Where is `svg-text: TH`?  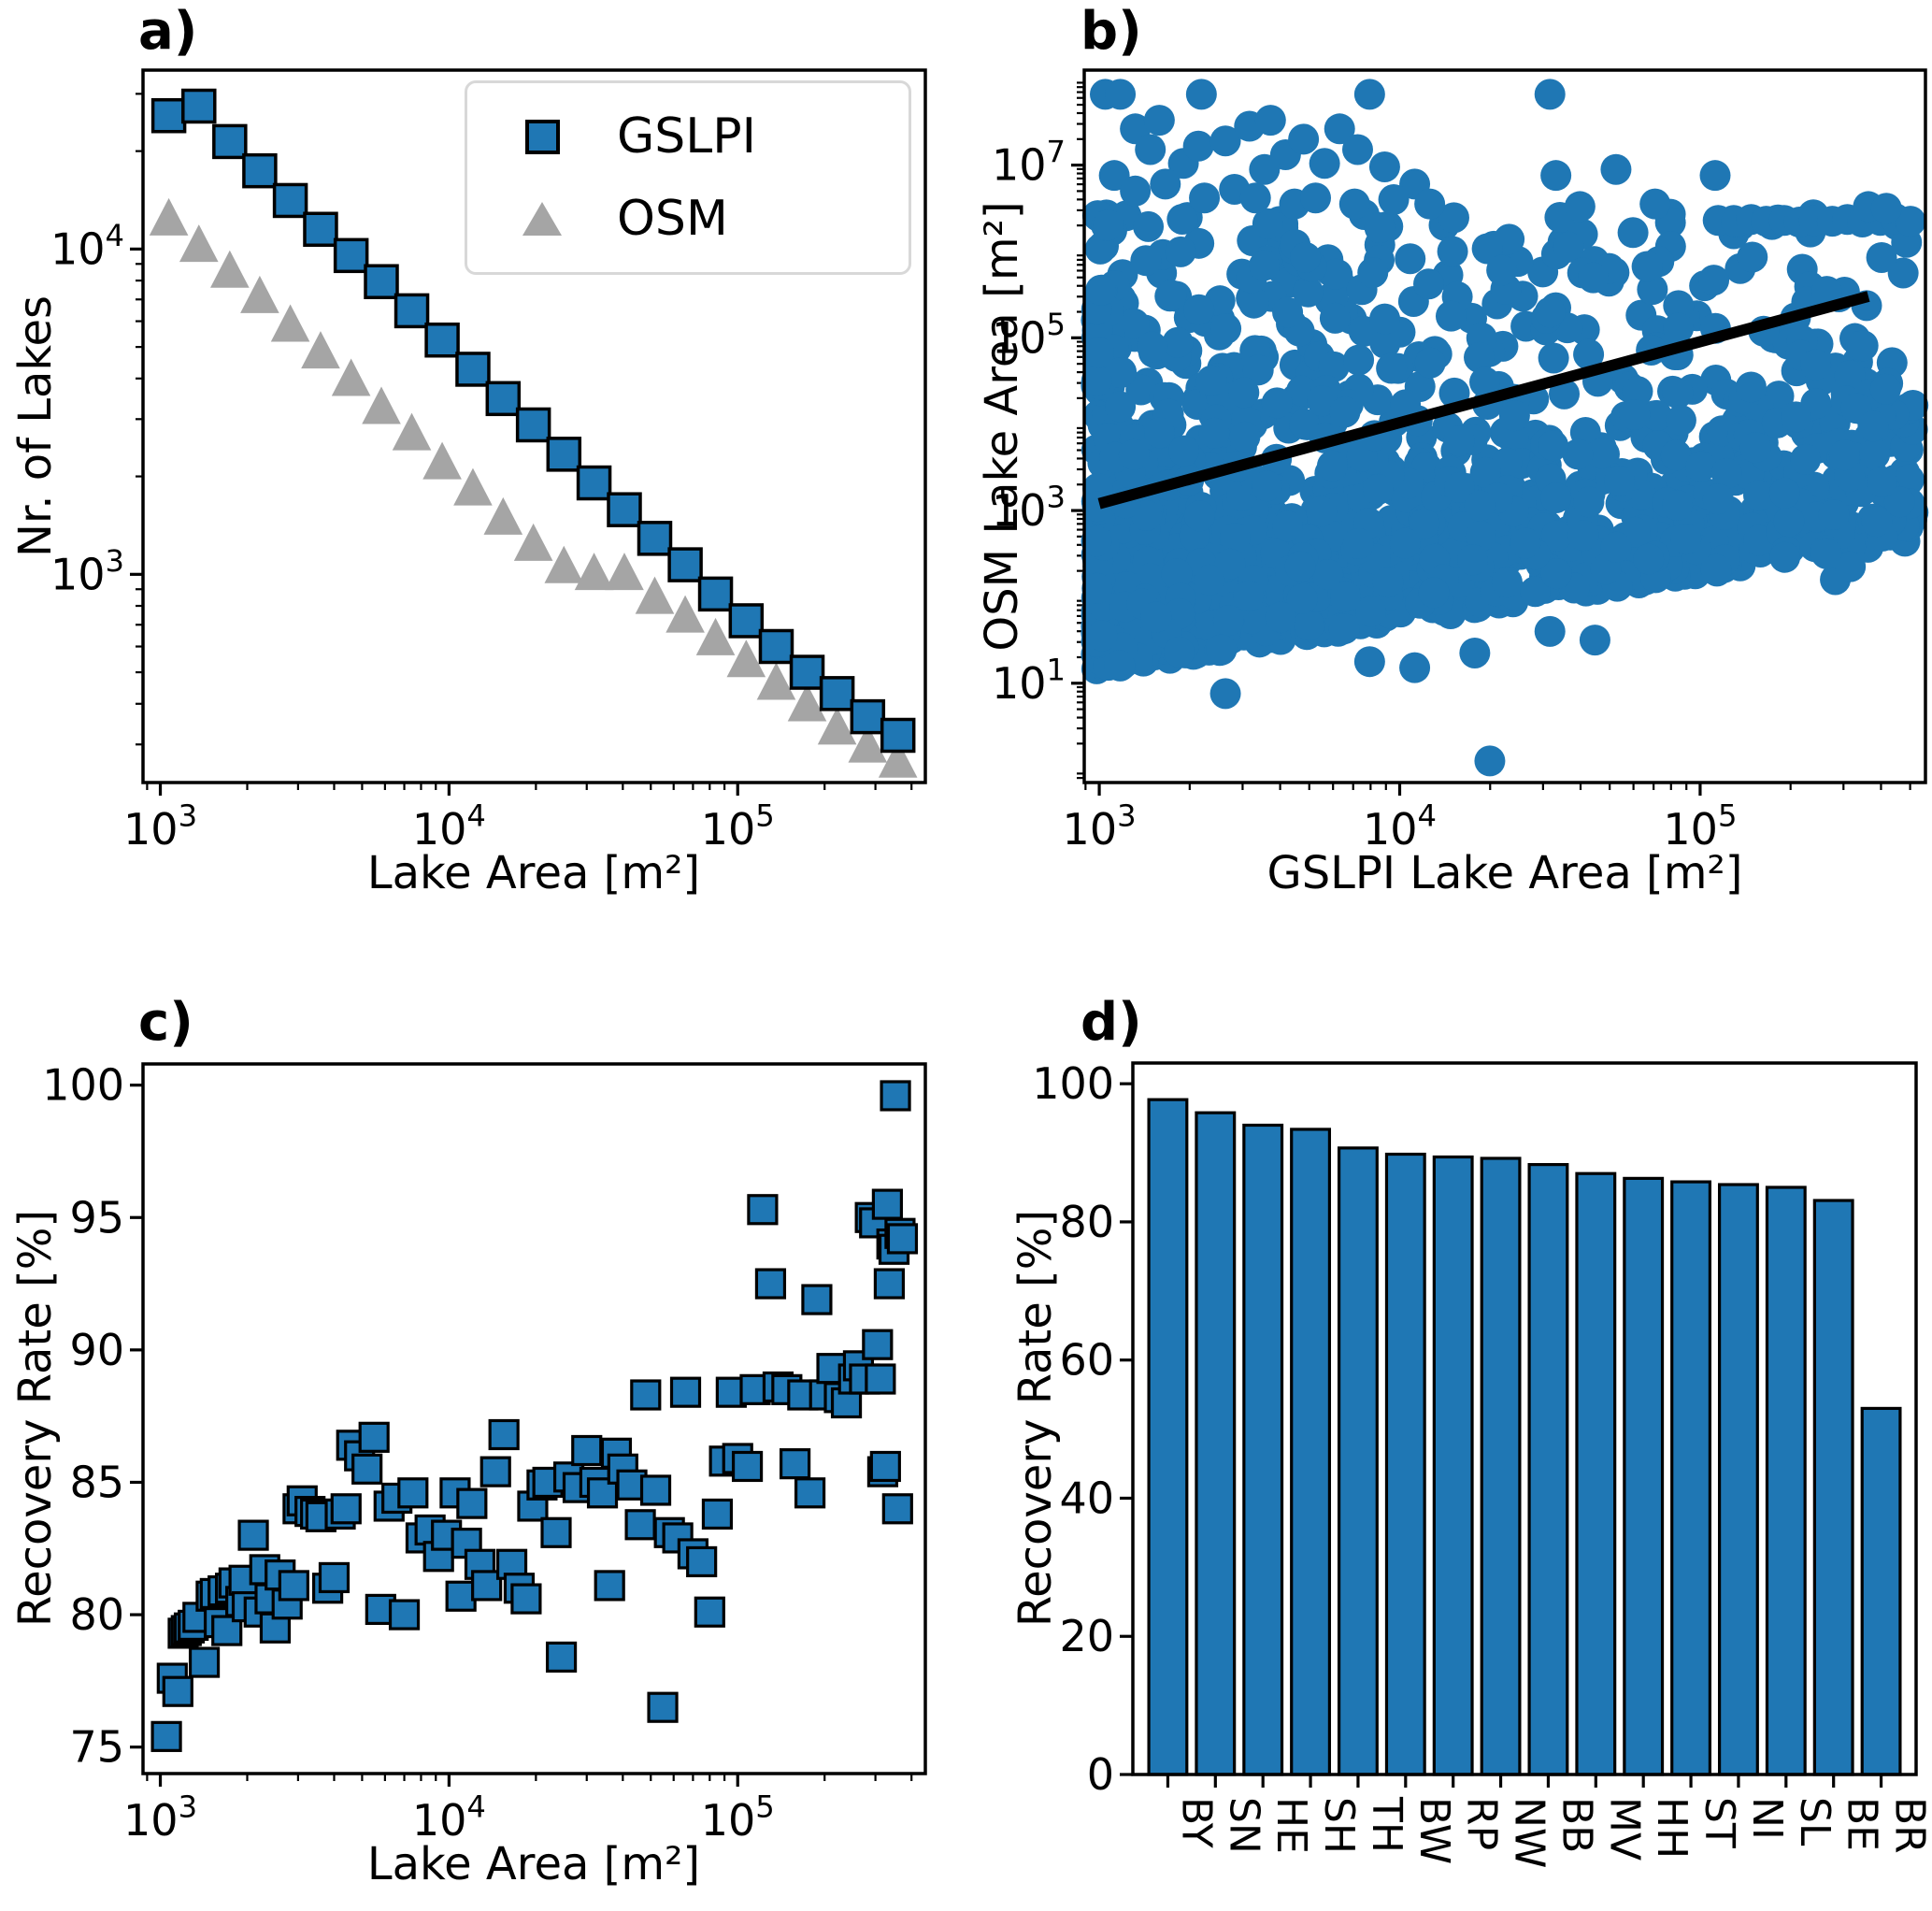 svg-text: TH is located at coordinates (1386, 1824).